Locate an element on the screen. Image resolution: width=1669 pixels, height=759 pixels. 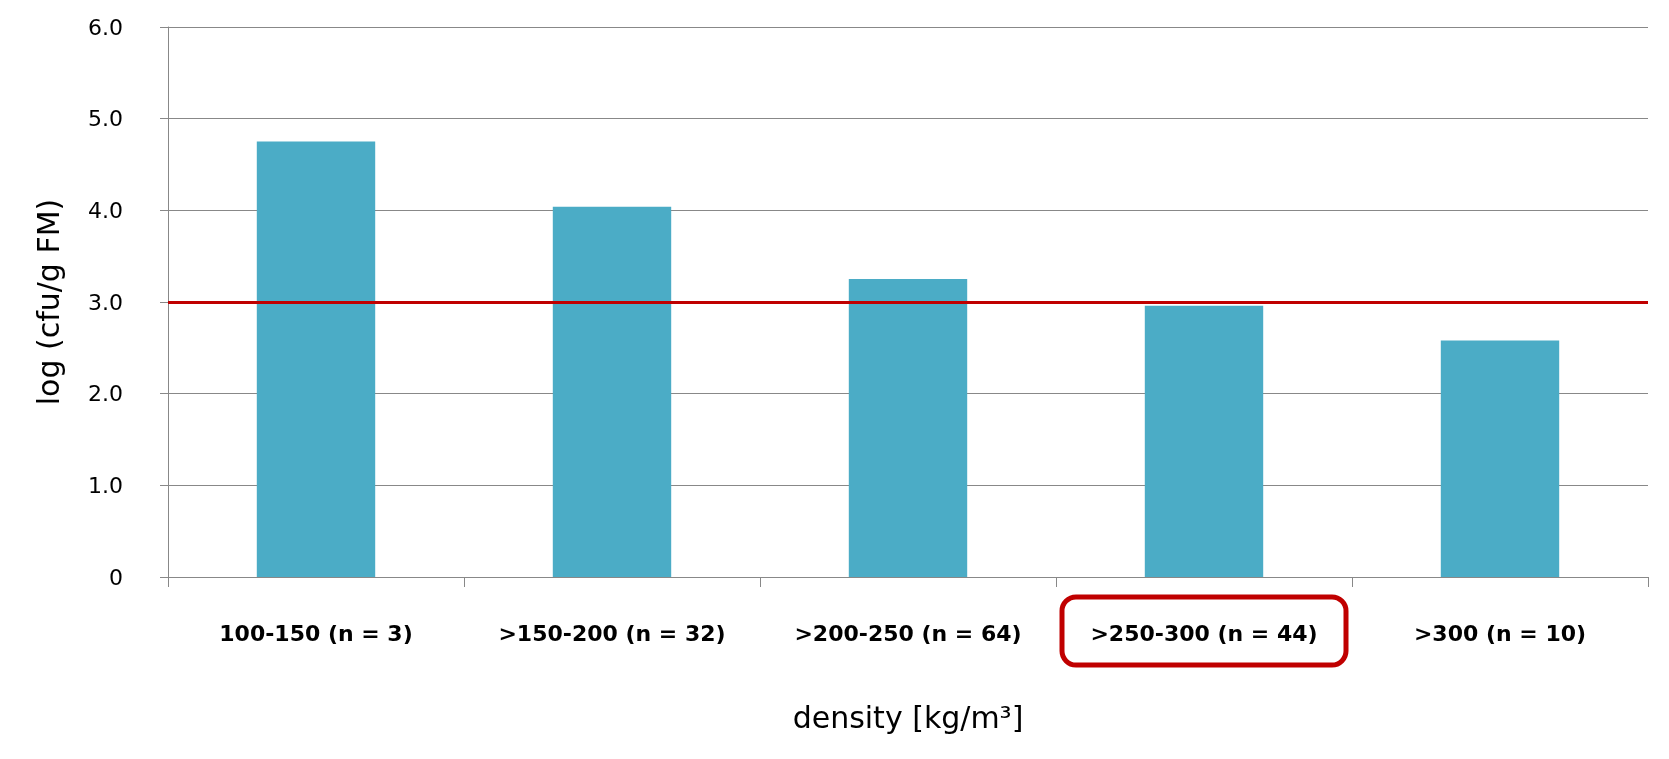
x-axis-title: density [kg/m³] is located at coordinates (908, 717).